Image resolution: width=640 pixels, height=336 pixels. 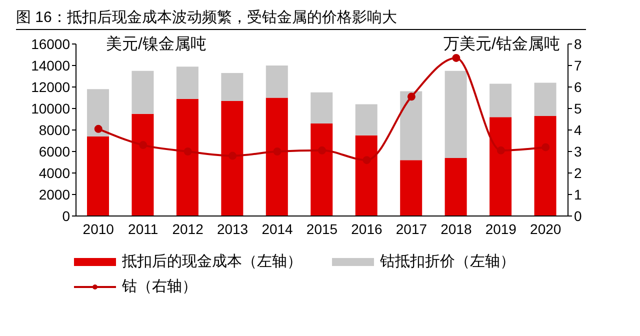 I want to click on y-tick-label: 12000, so click(x=50, y=86).